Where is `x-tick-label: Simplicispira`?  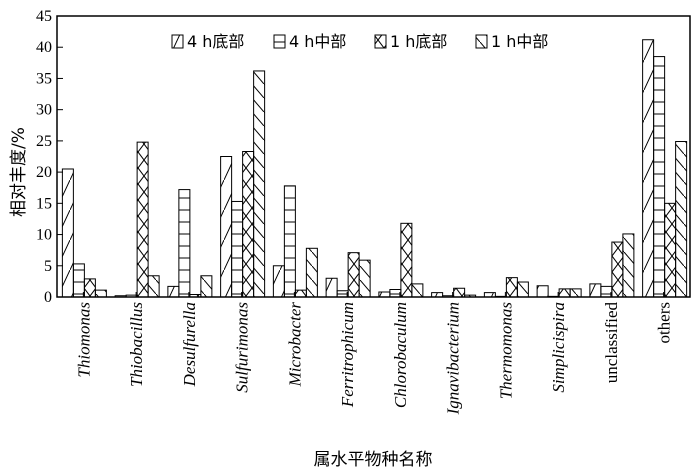
x-tick-label: Simplicispira is located at coordinates (558, 347).